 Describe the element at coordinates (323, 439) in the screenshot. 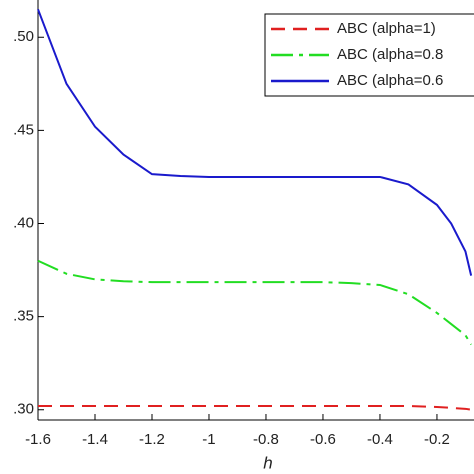

I see `x-tick-label: -0.6` at that location.